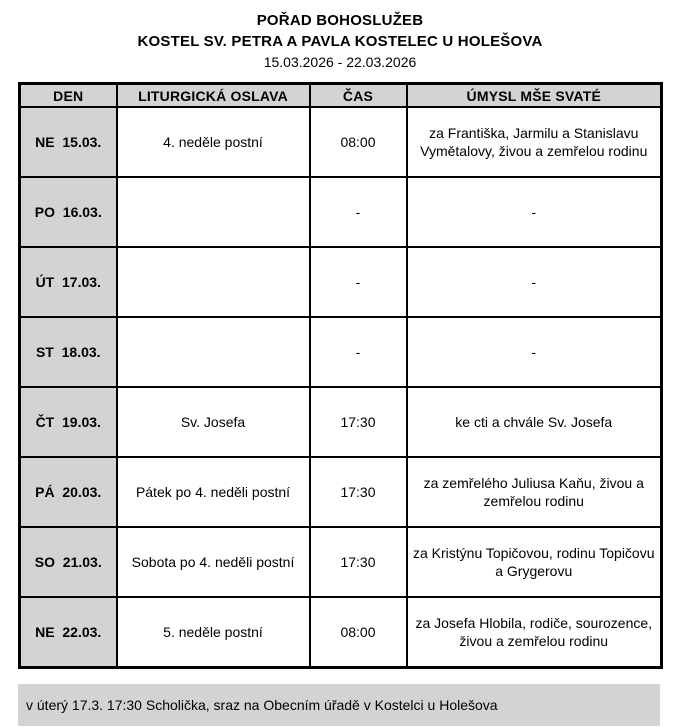 Image resolution: width=680 pixels, height=727 pixels. Describe the element at coordinates (68, 352) in the screenshot. I see `day-cell: ST 18.03.` at that location.